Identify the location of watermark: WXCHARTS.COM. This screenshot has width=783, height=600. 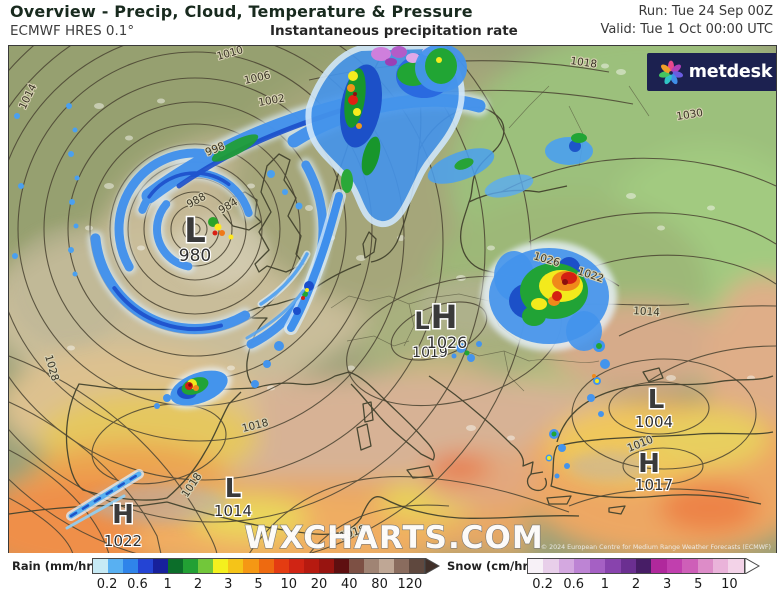
(393, 537).